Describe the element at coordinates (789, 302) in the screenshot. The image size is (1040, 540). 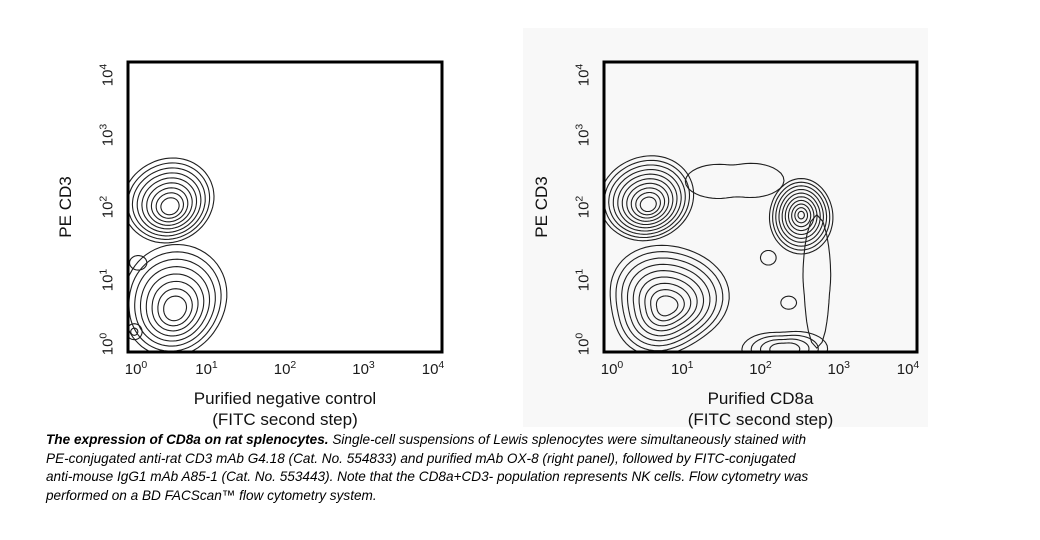
I see `contour-minor-cluster-d` at that location.